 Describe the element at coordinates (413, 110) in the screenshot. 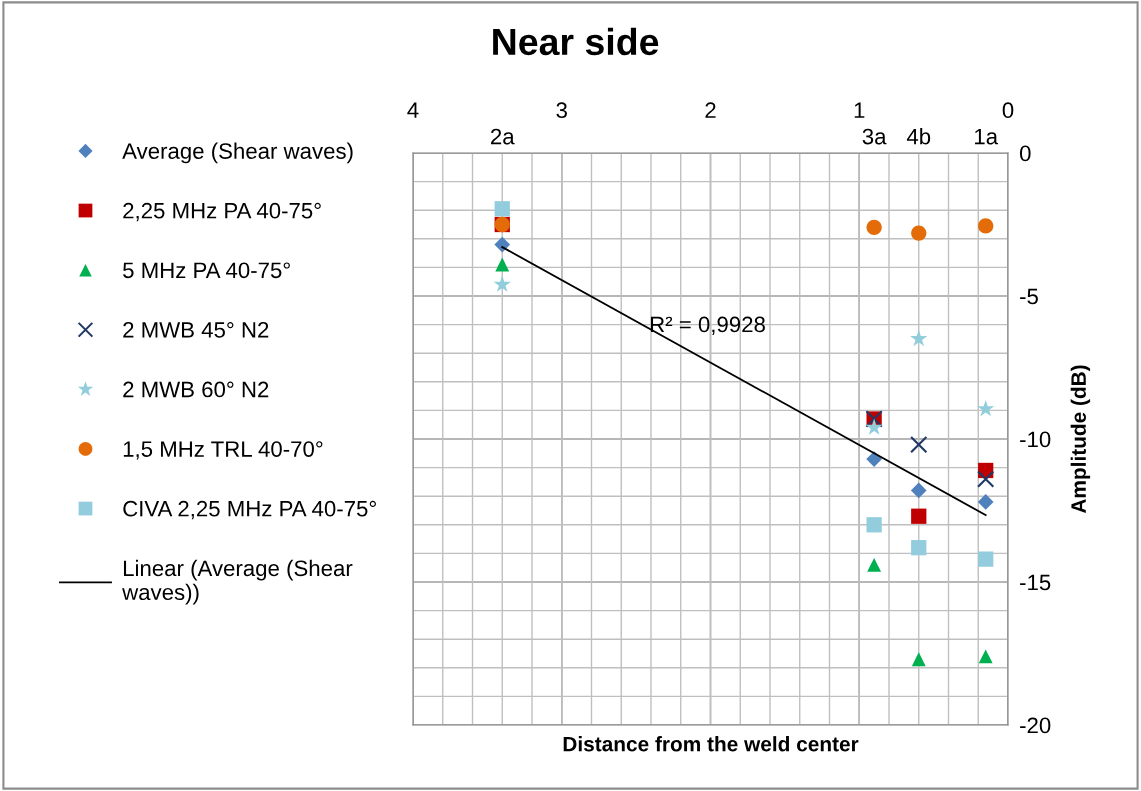

I see `x-tick-label: 4` at that location.